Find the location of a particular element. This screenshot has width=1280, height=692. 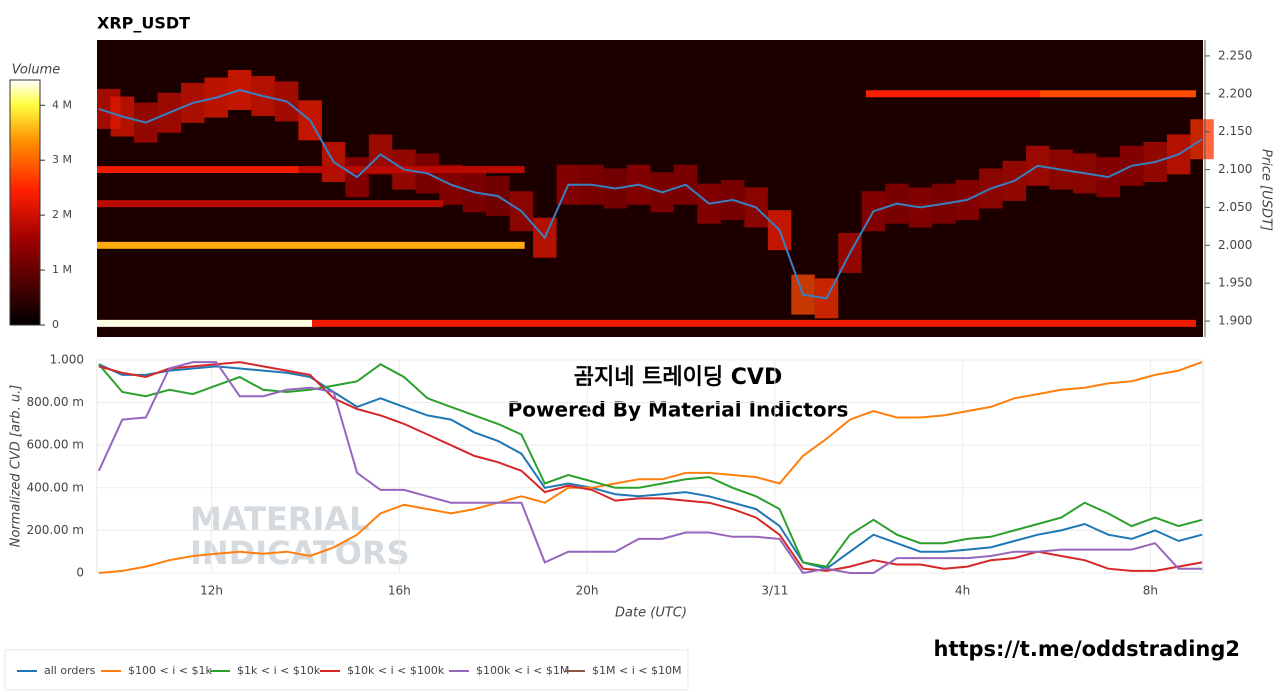

chart-title: XRP_USDT is located at coordinates (143, 23).